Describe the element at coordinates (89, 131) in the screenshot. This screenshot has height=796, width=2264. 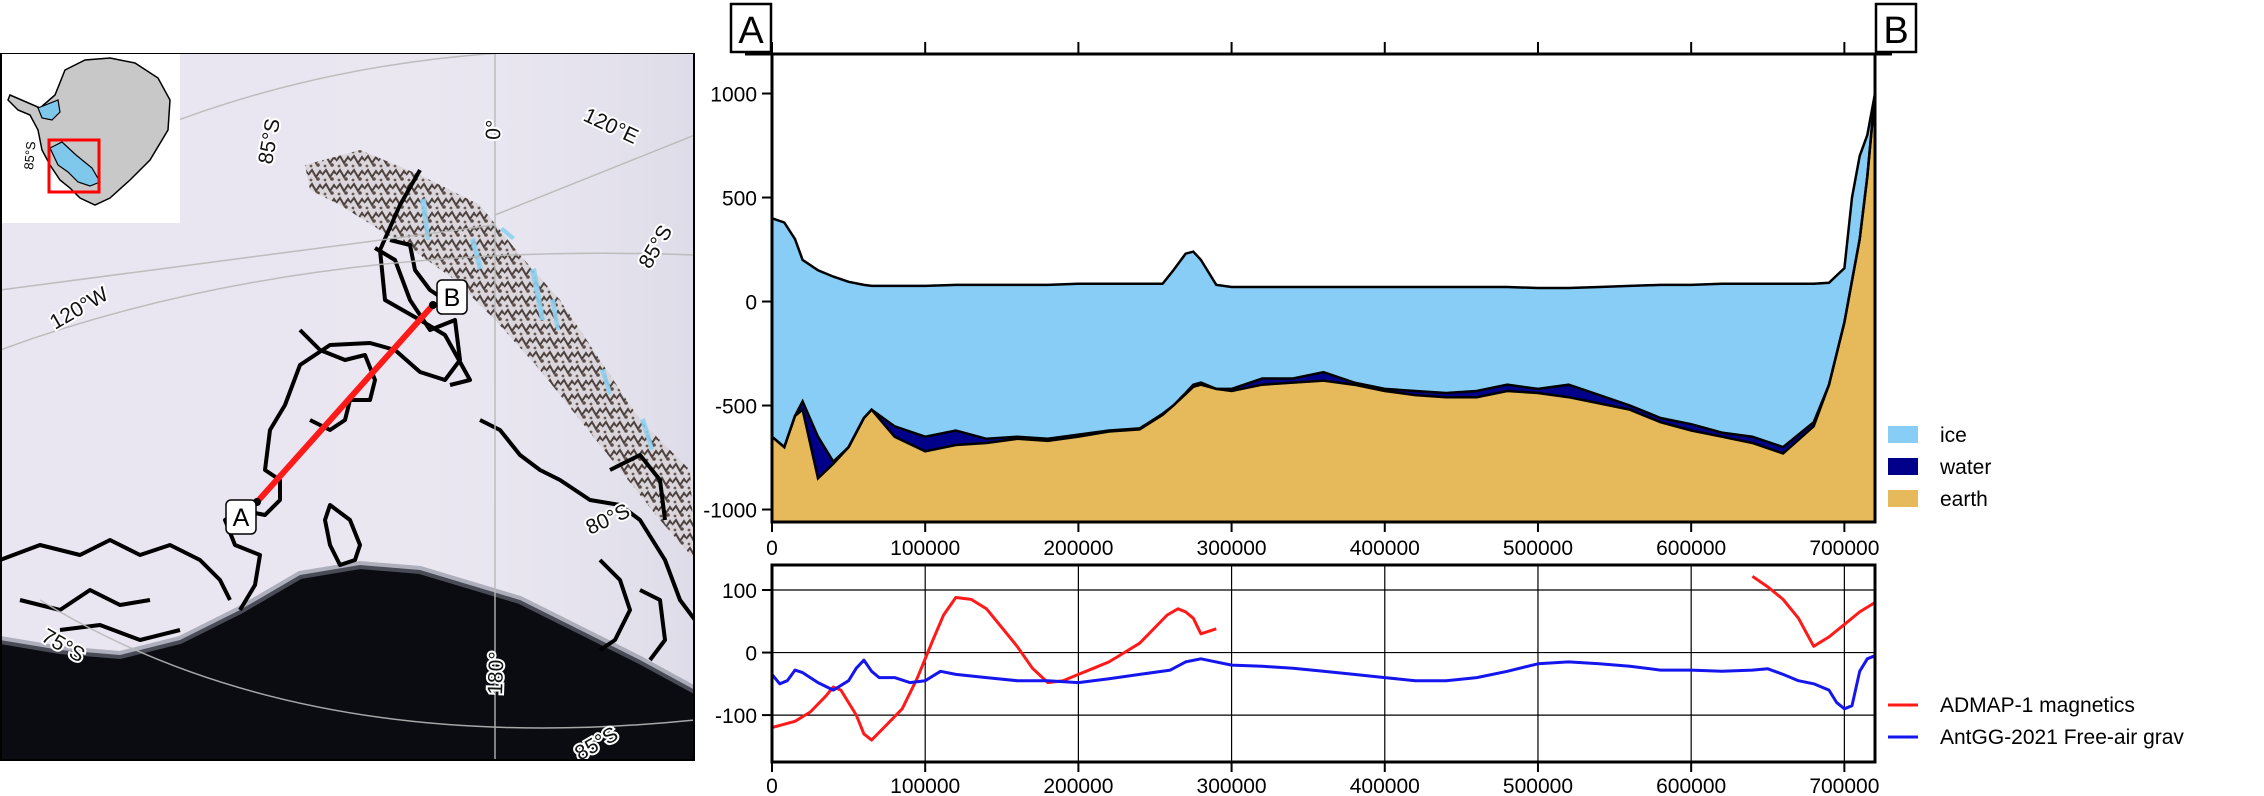
I see `inset-antarctica` at that location.